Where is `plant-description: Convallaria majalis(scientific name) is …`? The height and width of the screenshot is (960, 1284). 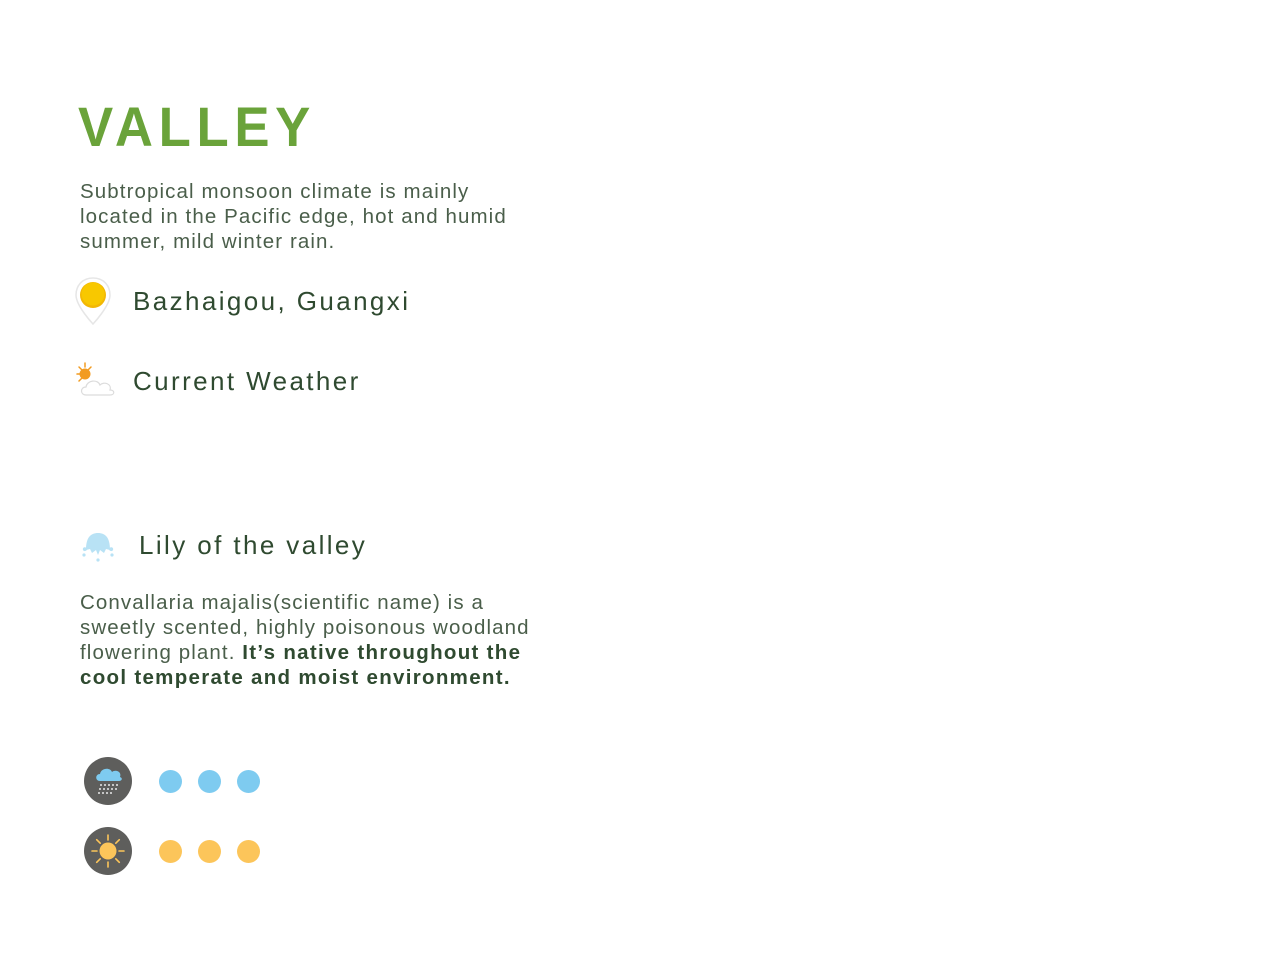 plant-description: Convallaria majalis(scientific name) is … is located at coordinates (315, 640).